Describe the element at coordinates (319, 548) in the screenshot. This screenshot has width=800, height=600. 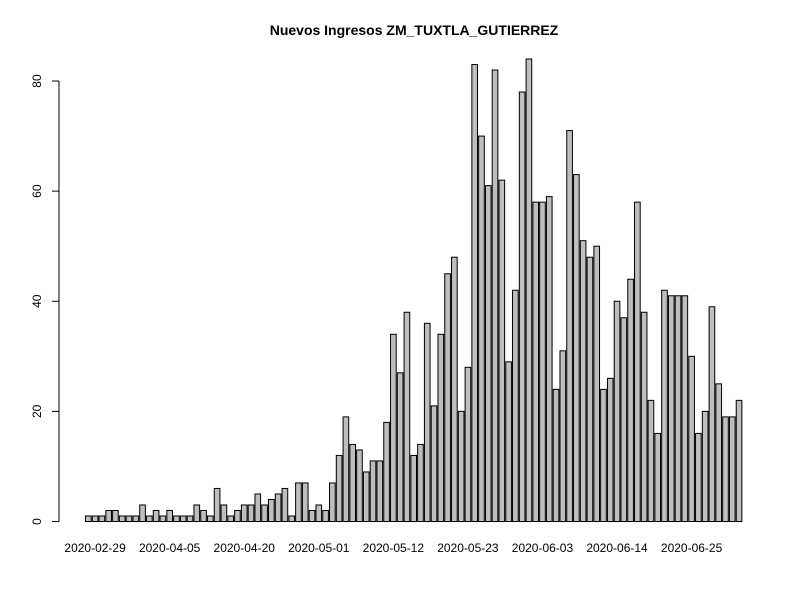
I see `x-tick-label: 2020-05-01` at that location.